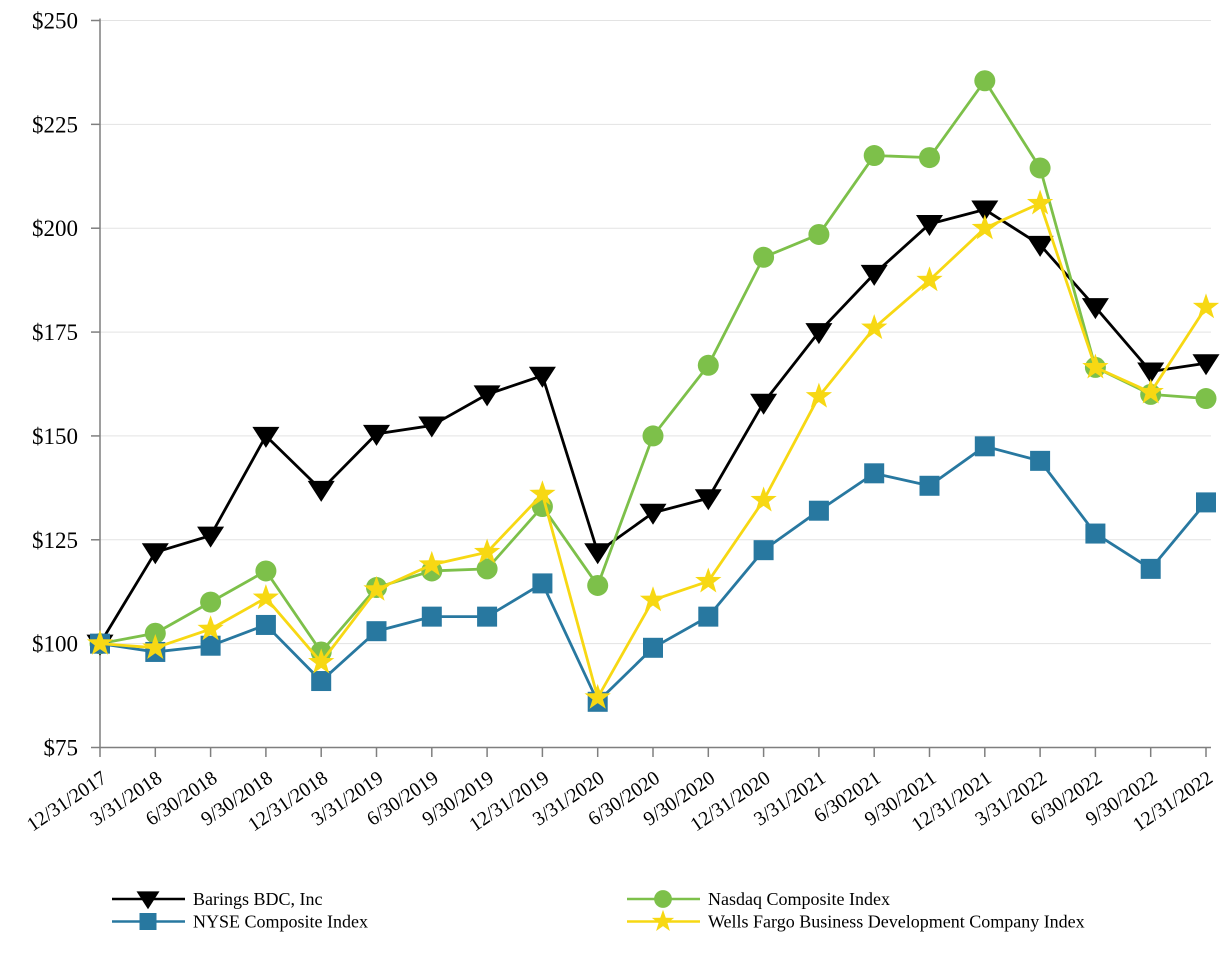 Image resolution: width=1226 pixels, height=965 pixels. Describe the element at coordinates (663, 920) in the screenshot. I see `legend-marker-star` at that location.